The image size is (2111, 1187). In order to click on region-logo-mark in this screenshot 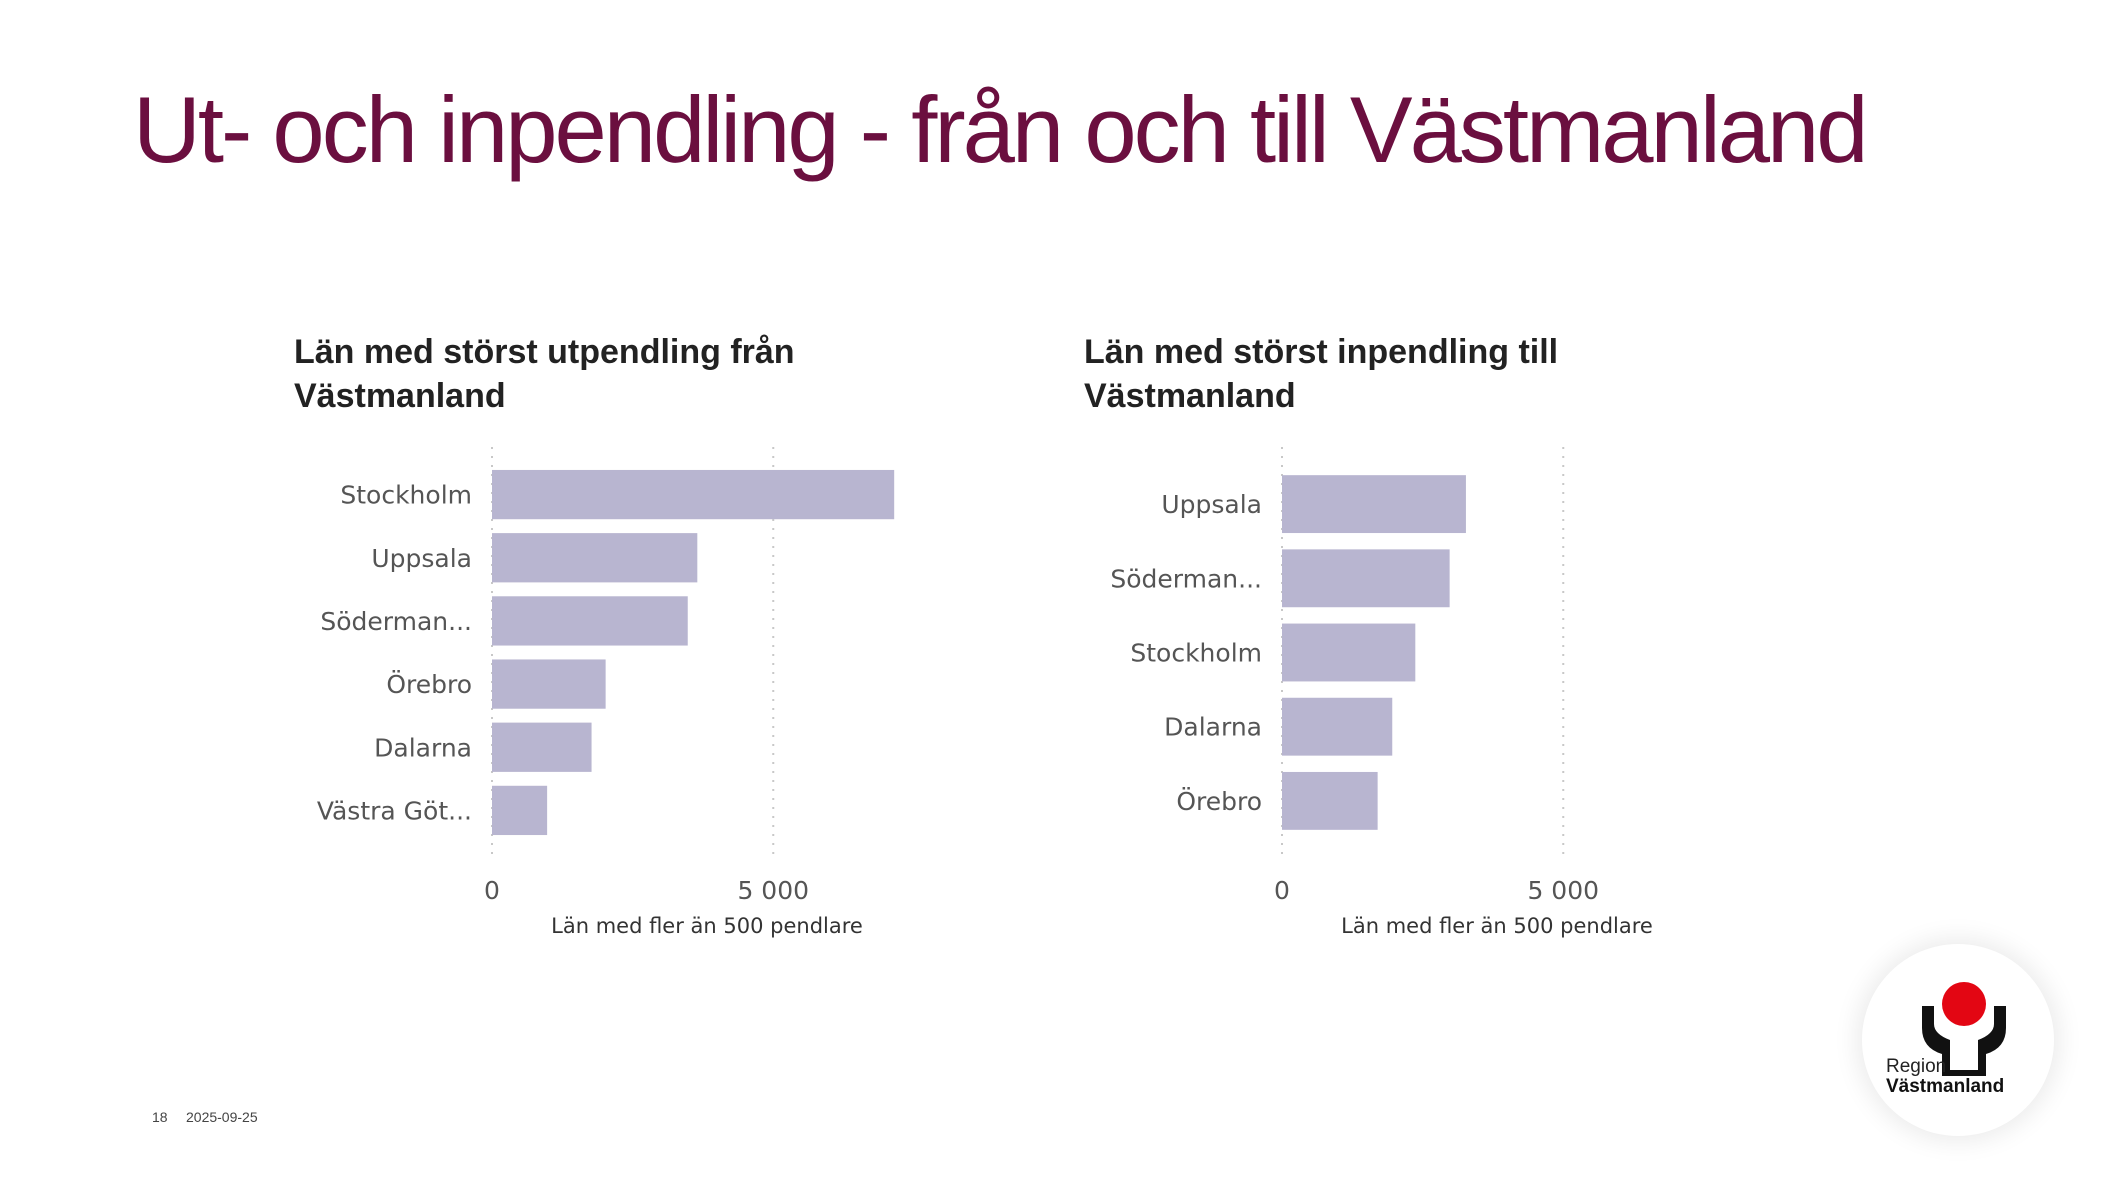, I will do `click(1964, 1029)`.